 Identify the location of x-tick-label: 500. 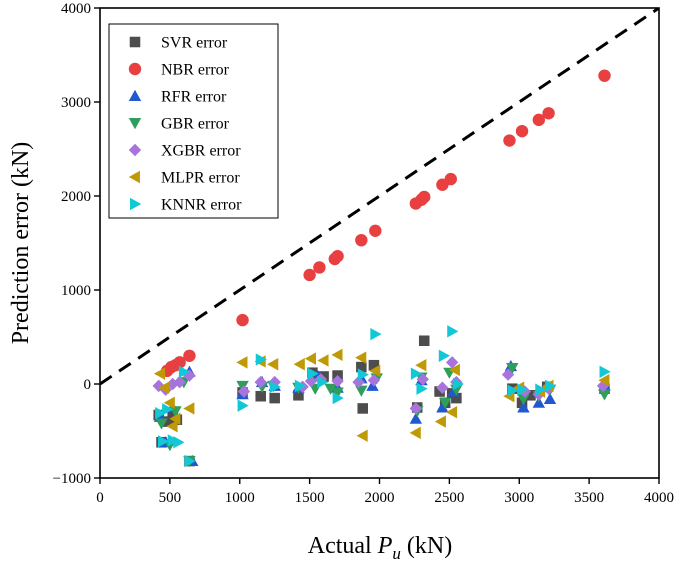
(170, 498).